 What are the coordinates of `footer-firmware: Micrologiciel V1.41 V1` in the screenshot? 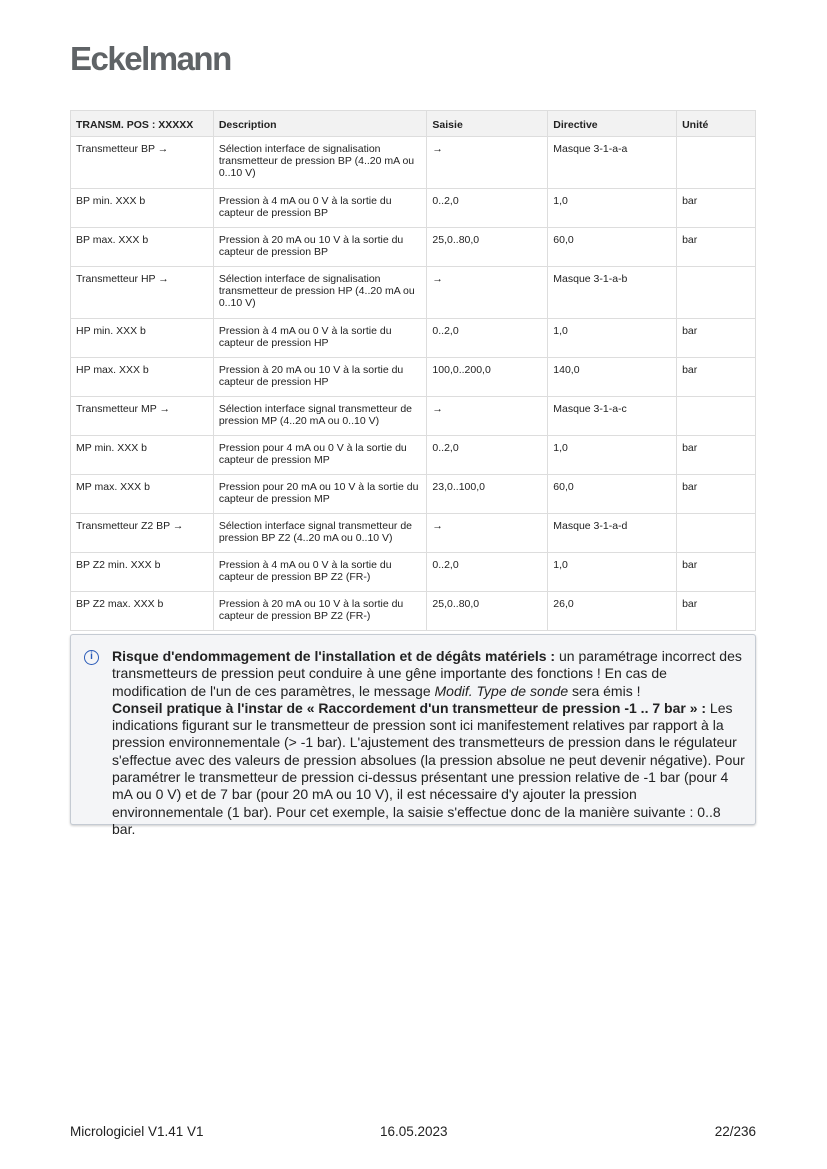 It's located at (137, 1131).